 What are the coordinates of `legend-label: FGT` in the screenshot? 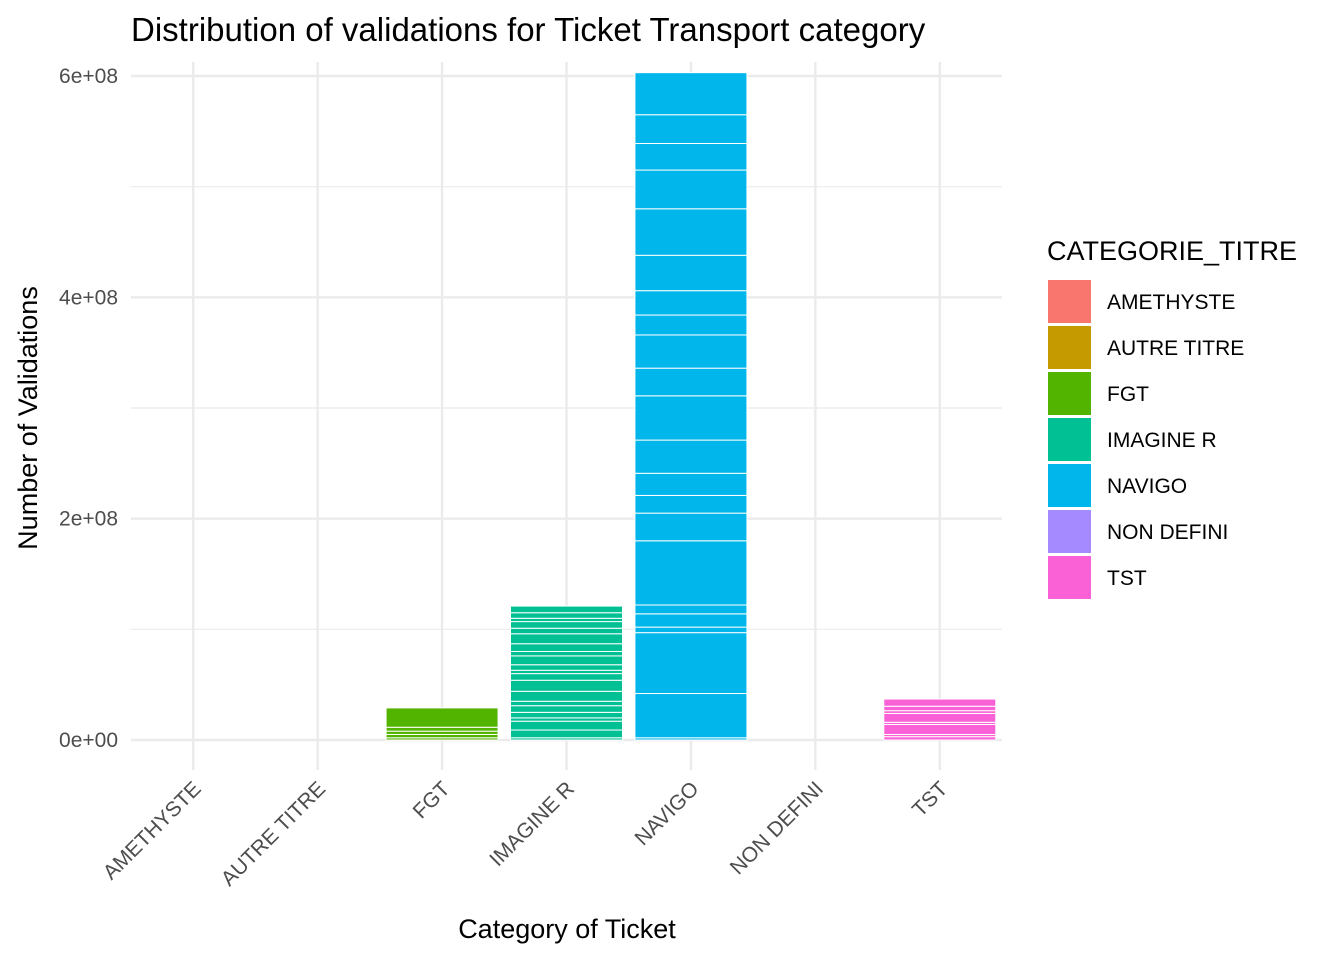 It's located at (1128, 394).